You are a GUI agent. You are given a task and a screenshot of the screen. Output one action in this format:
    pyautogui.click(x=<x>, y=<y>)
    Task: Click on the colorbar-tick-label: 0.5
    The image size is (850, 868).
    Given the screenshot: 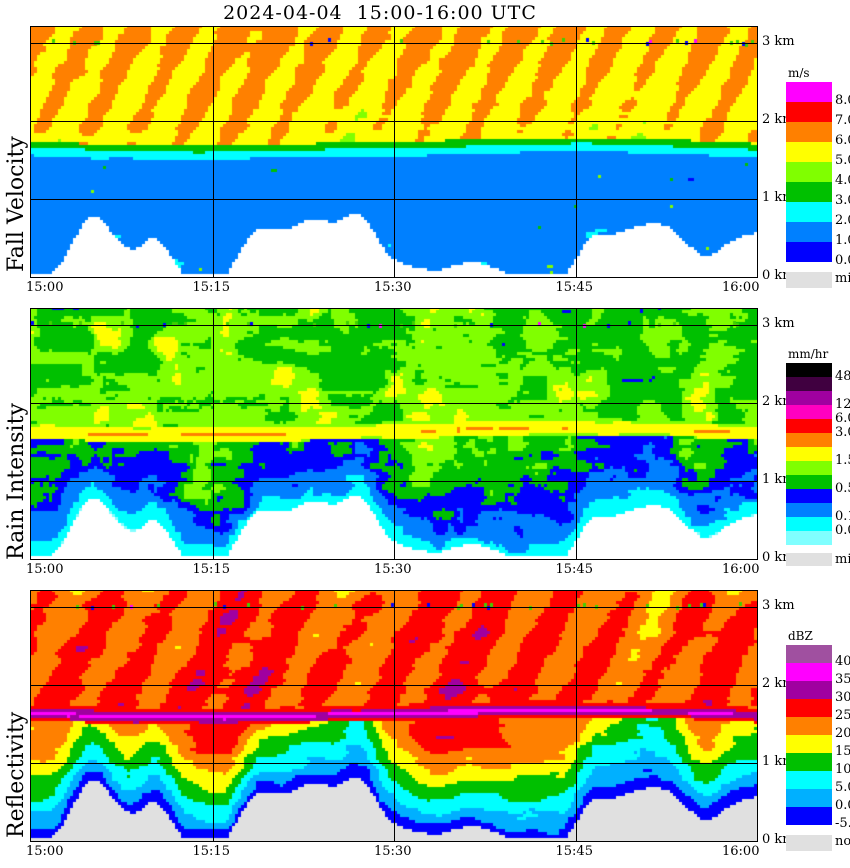 What is the action you would take?
    pyautogui.click(x=842, y=488)
    